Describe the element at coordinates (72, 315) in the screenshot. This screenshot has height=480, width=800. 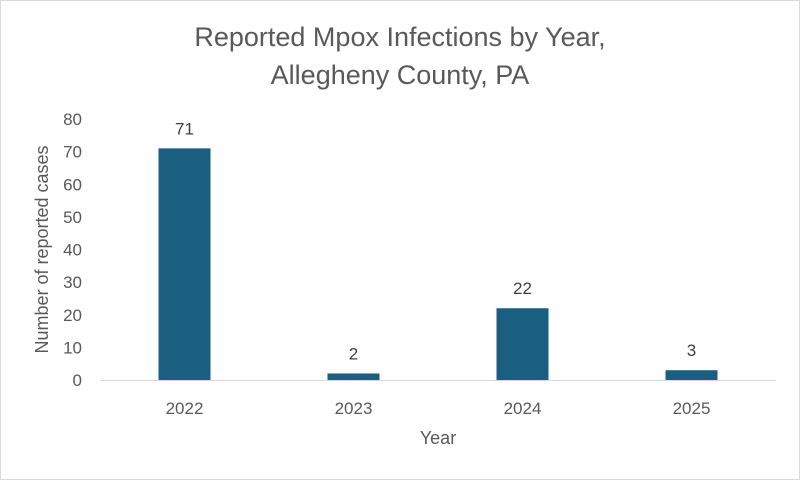
I see `y-tick-label: 20` at that location.